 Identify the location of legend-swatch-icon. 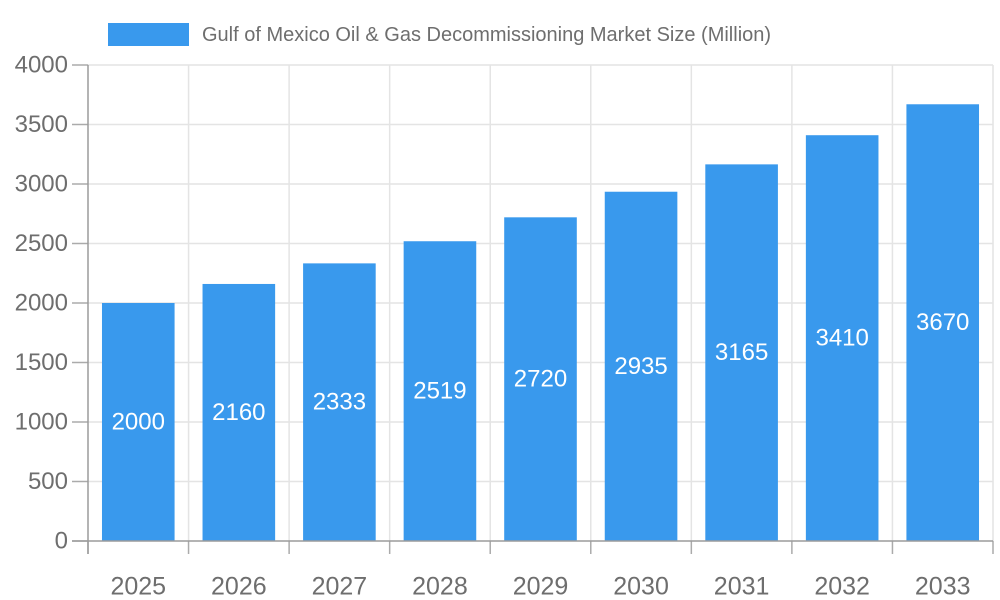
(148, 34).